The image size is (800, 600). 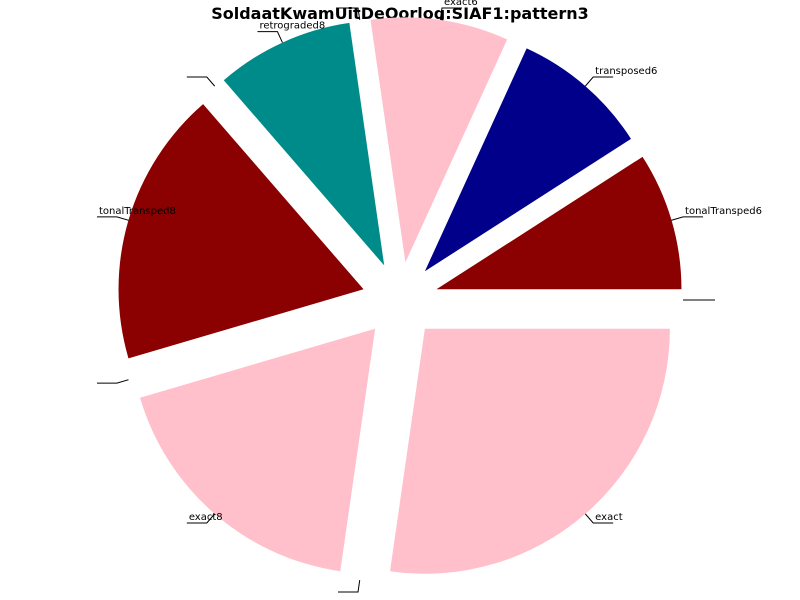 What do you see at coordinates (258, 450) in the screenshot?
I see `pie-slice-exact8` at bounding box center [258, 450].